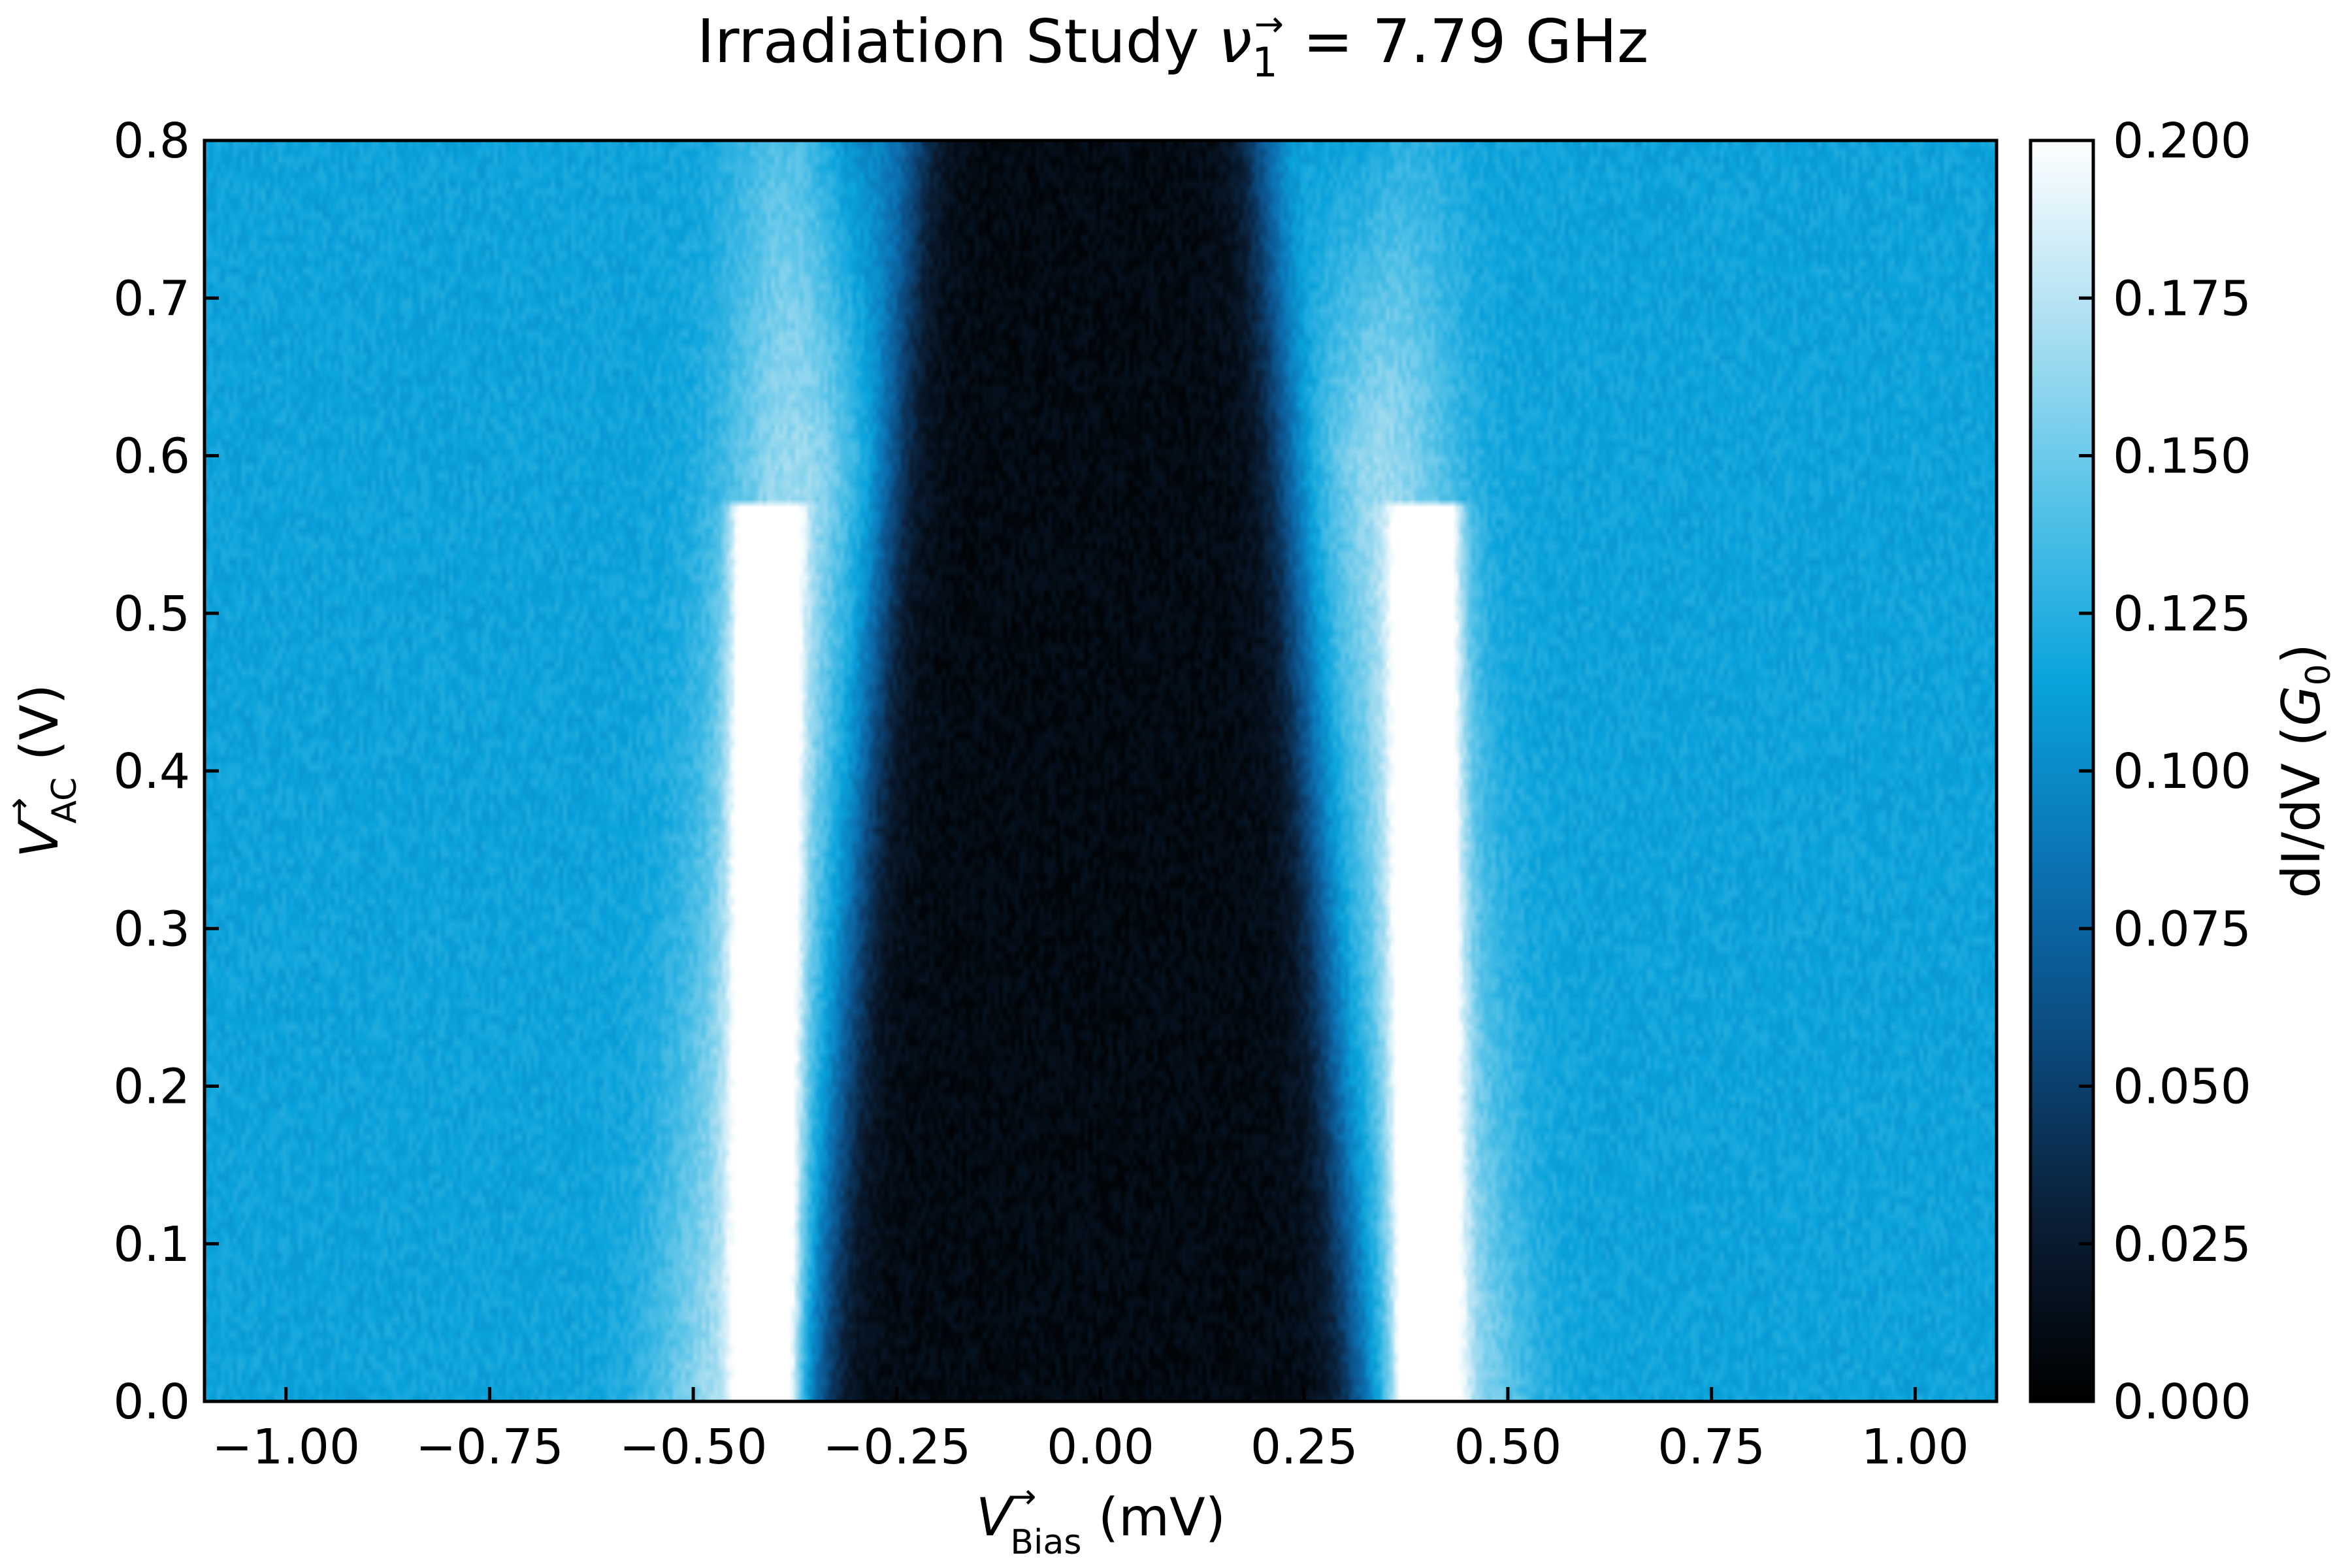 The width and height of the screenshot is (2352, 1568). Describe the element at coordinates (2182, 929) in the screenshot. I see `colorbar-tick-label: 0.075` at that location.